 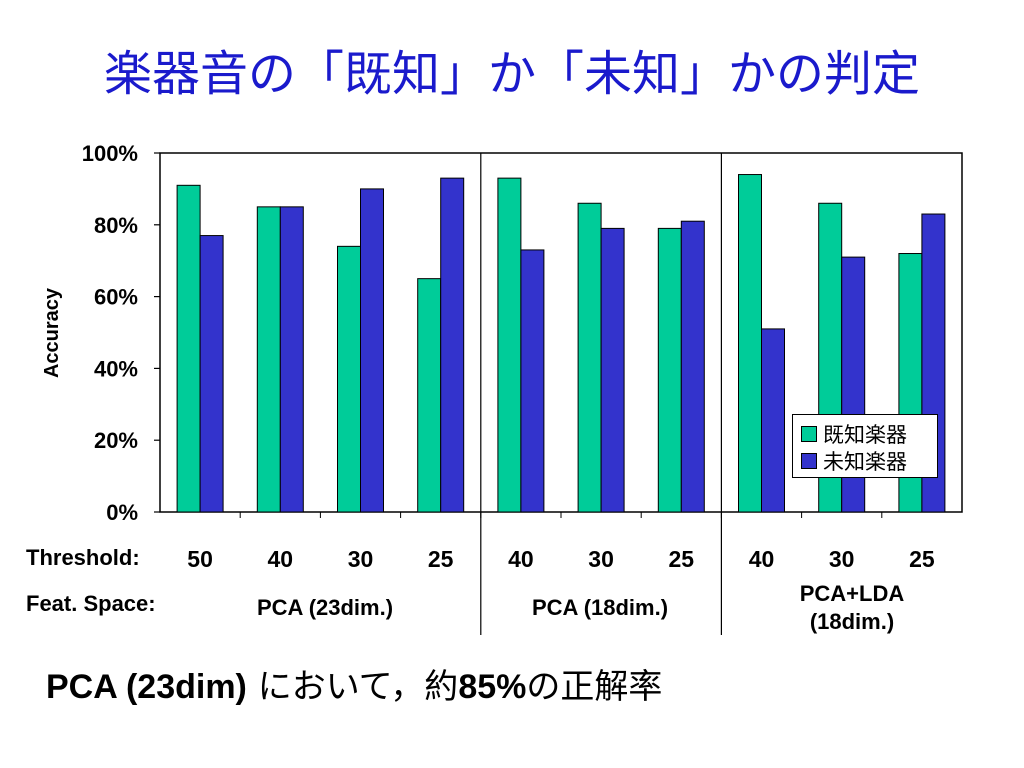 What do you see at coordinates (116, 225) in the screenshot?
I see `y-tick-label: 80%` at bounding box center [116, 225].